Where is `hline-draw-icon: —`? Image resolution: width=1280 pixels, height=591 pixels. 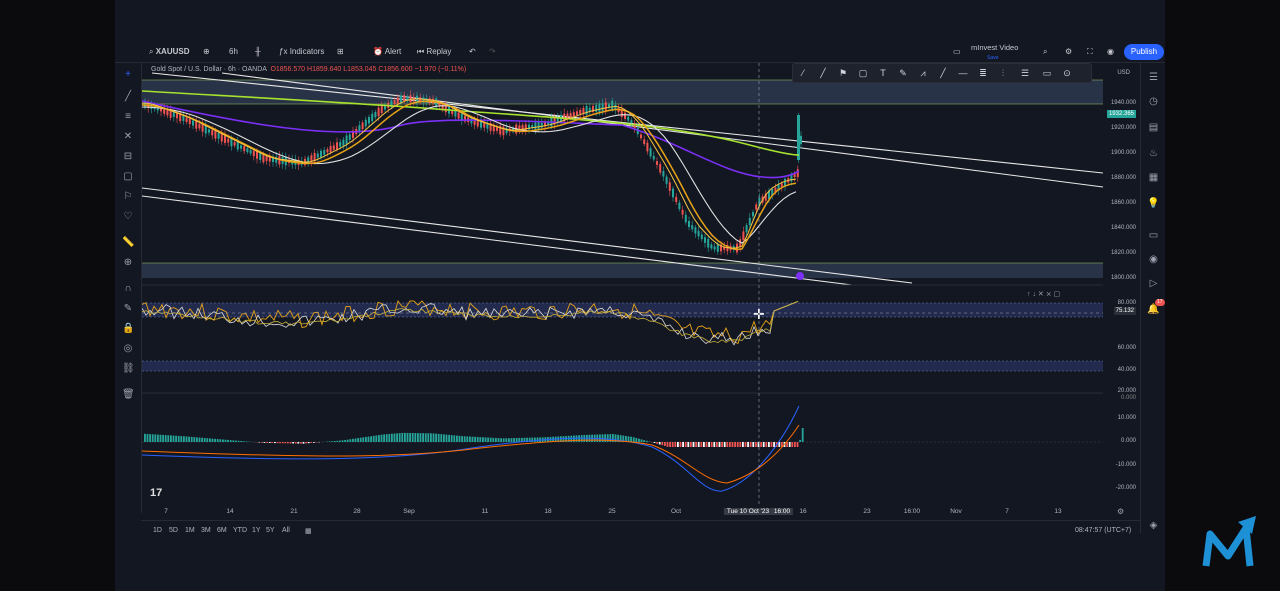 hline-draw-icon: — is located at coordinates (963, 73).